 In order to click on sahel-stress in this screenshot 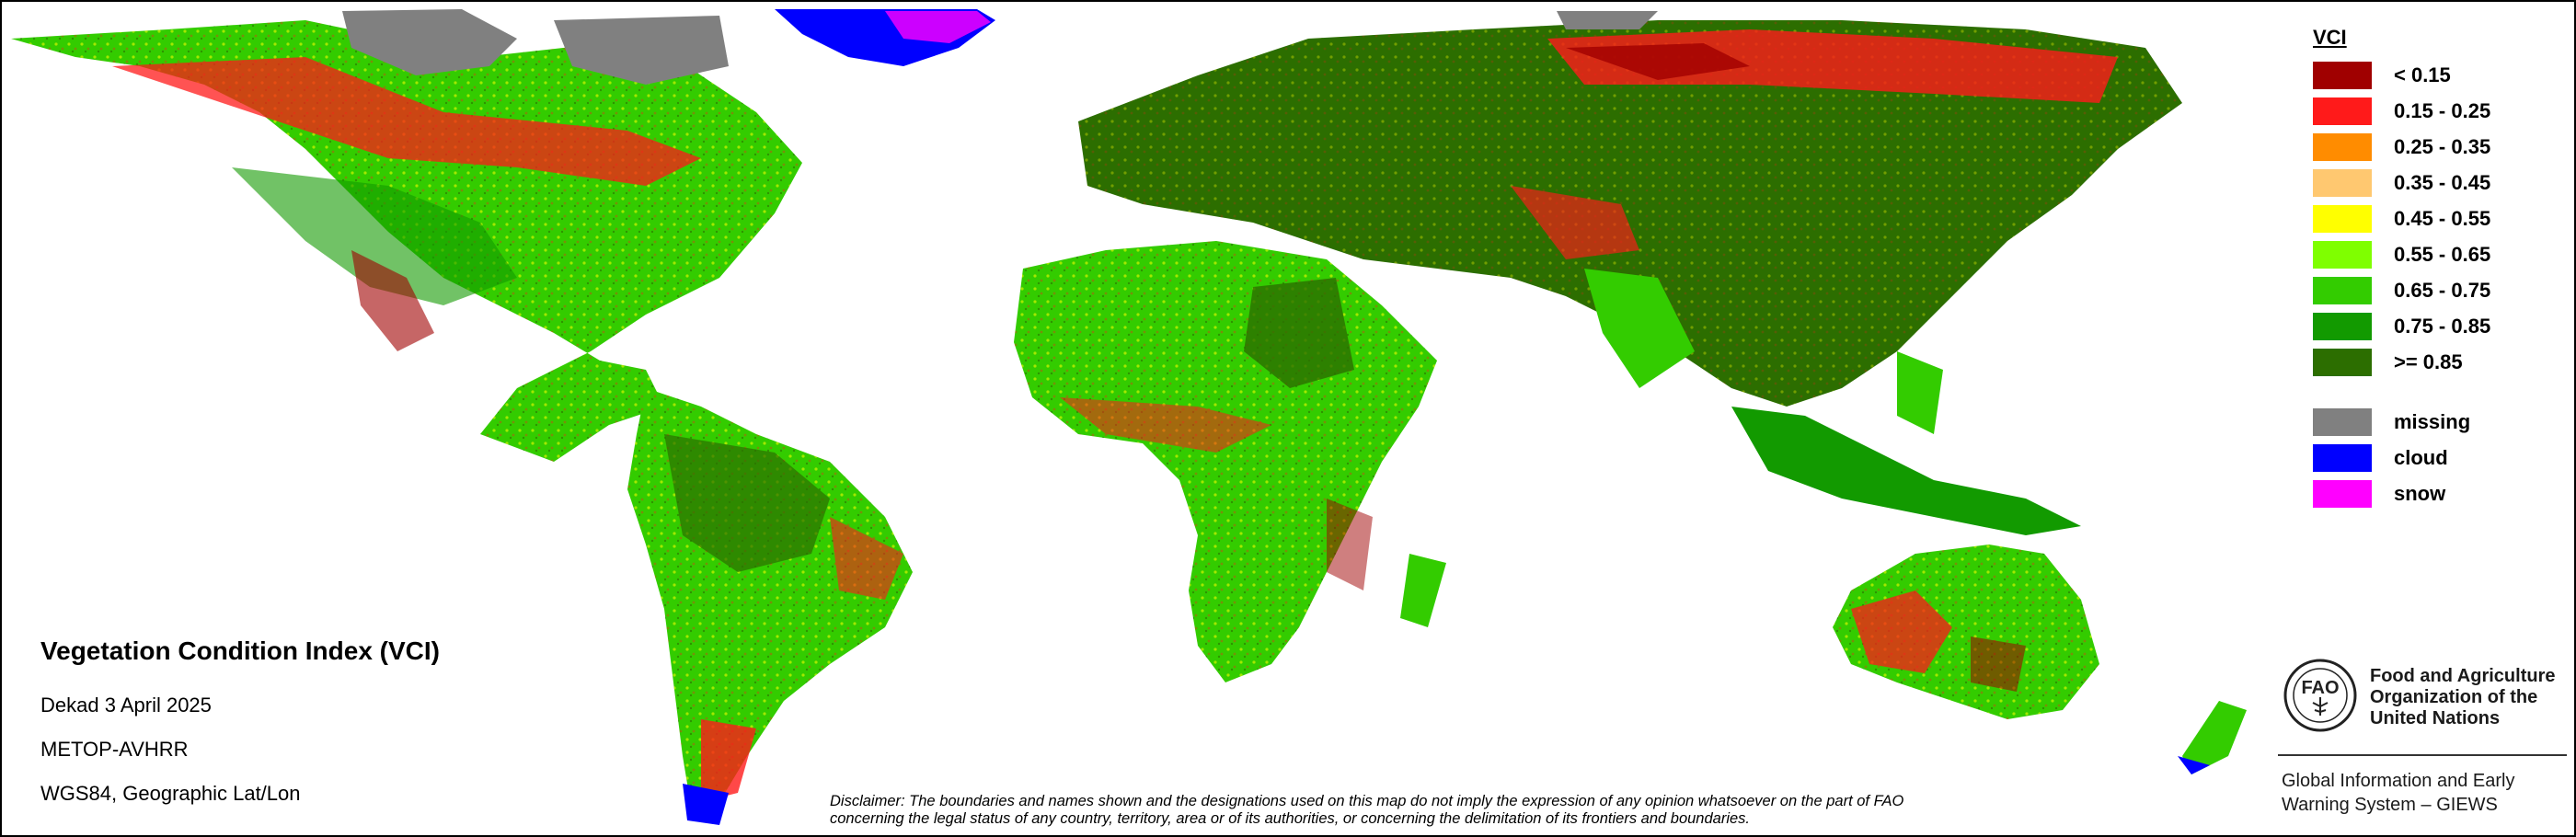, I will do `click(1165, 425)`.